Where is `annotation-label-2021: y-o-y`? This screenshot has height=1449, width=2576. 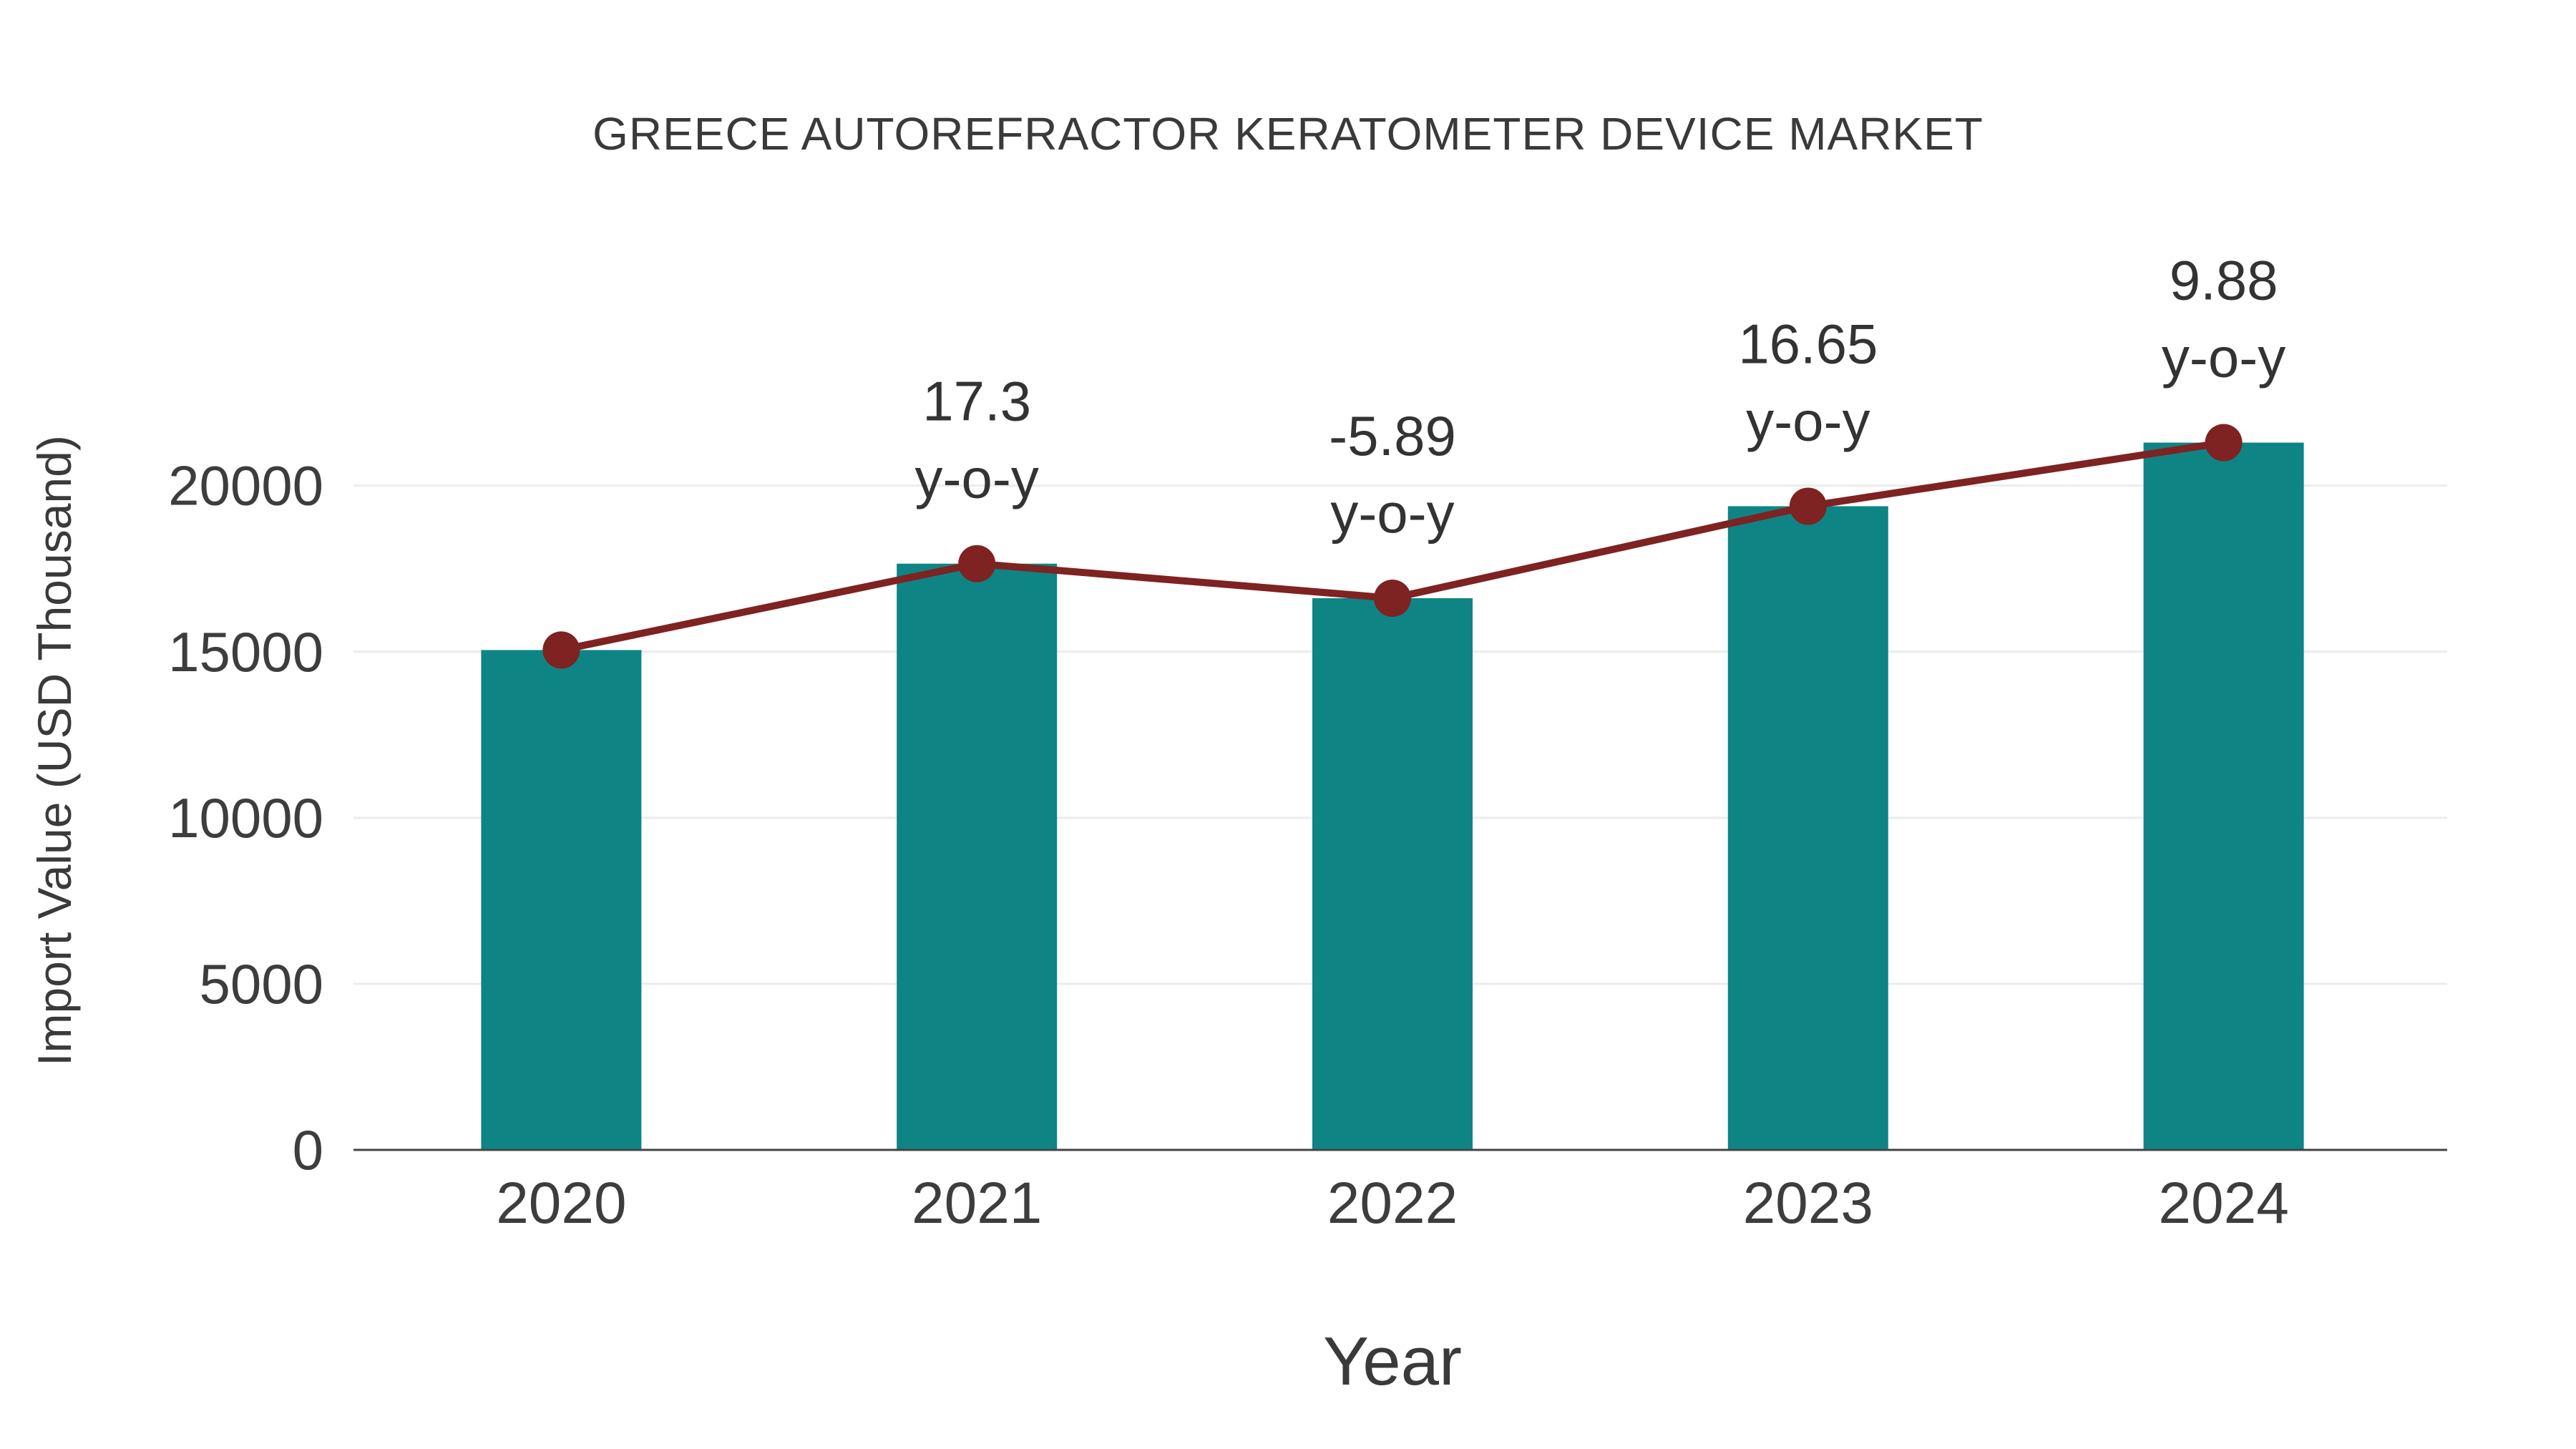
annotation-label-2021: y-o-y is located at coordinates (977, 478).